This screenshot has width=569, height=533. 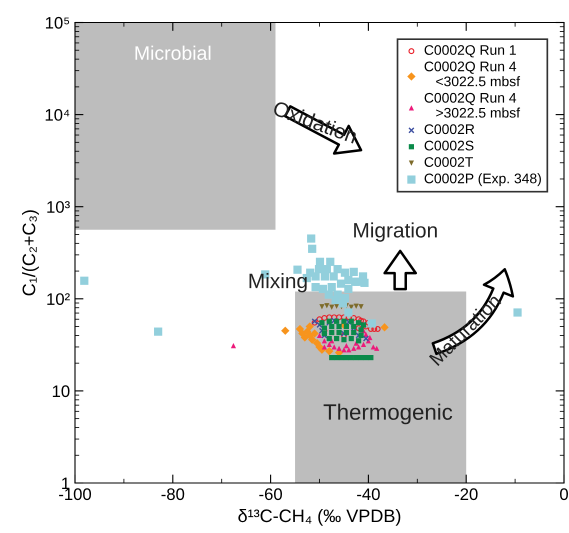 What do you see at coordinates (278, 282) in the screenshot?
I see `annotation: Mixing` at bounding box center [278, 282].